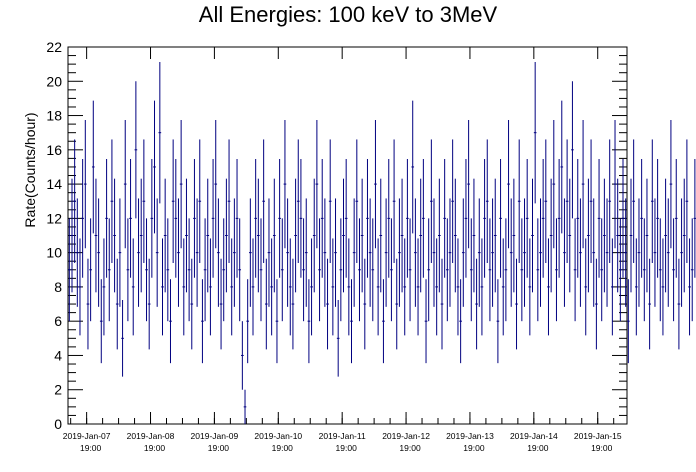 Image resolution: width=696 pixels, height=472 pixels. I want to click on y-tick-label: 22, so click(54, 47).